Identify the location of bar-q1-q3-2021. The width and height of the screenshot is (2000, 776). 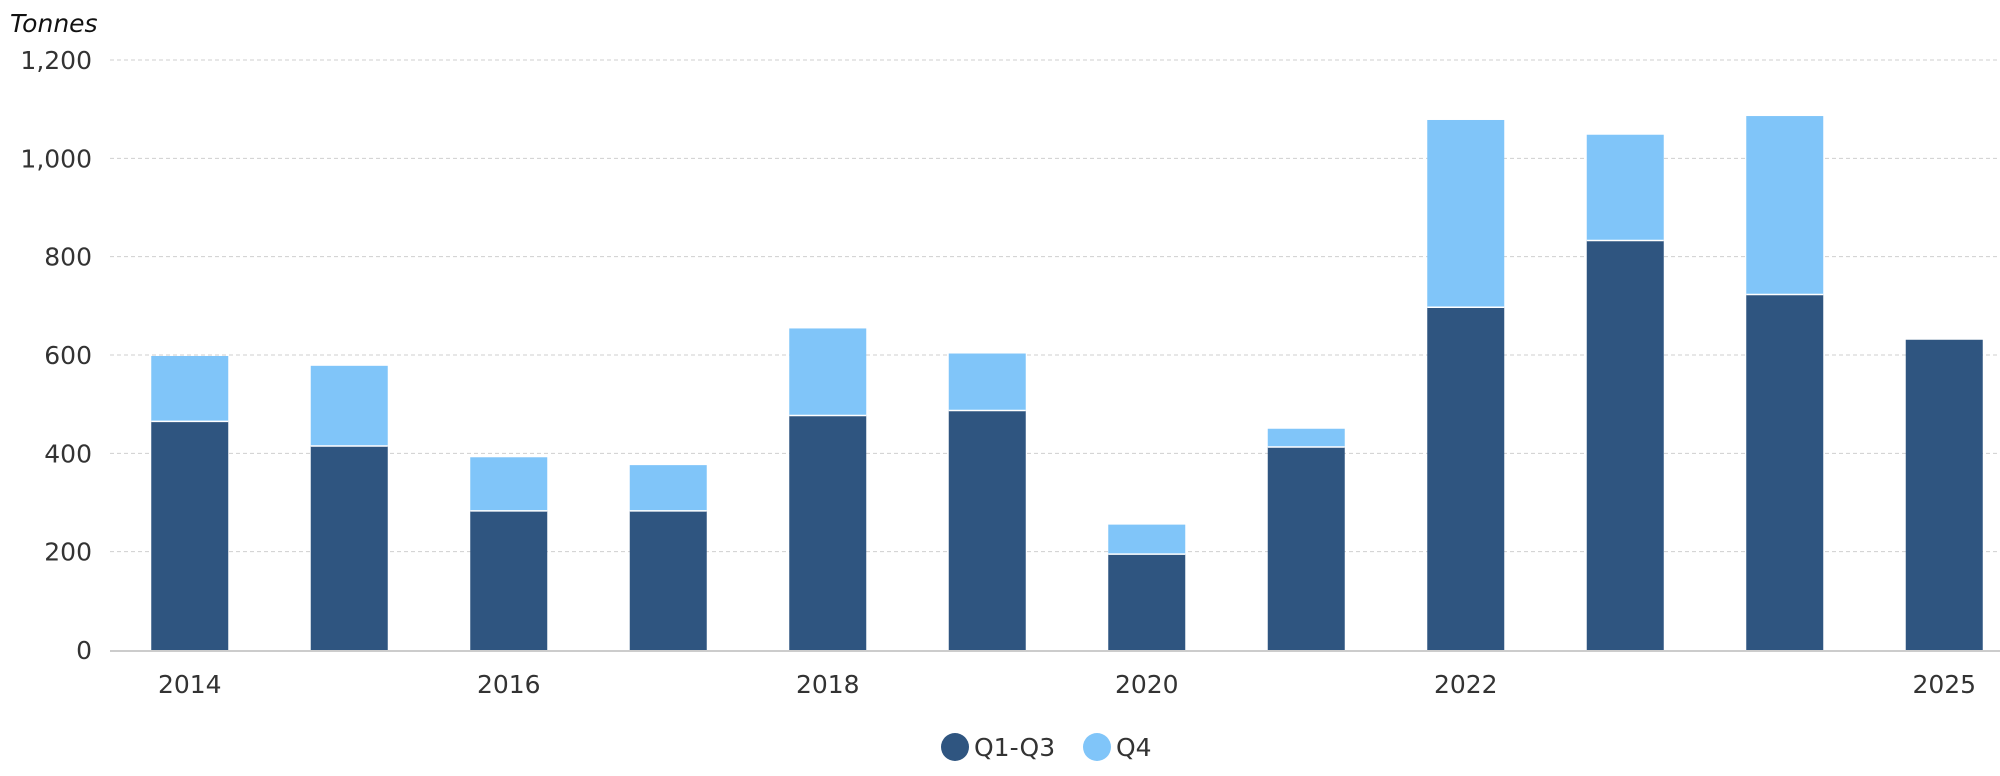
(1306, 548).